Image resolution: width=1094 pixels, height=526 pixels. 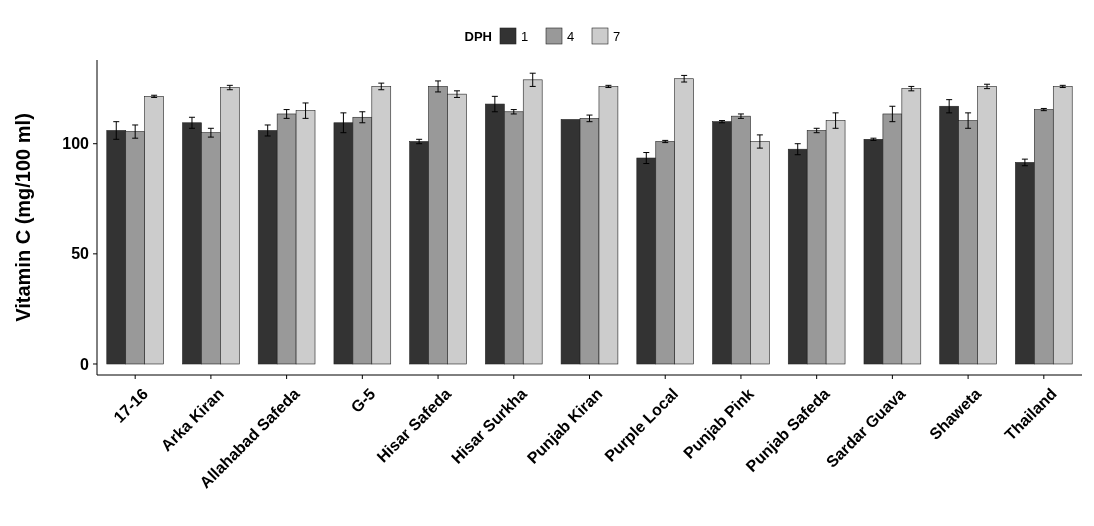 What do you see at coordinates (617, 36) in the screenshot?
I see `legend-label: 7` at bounding box center [617, 36].